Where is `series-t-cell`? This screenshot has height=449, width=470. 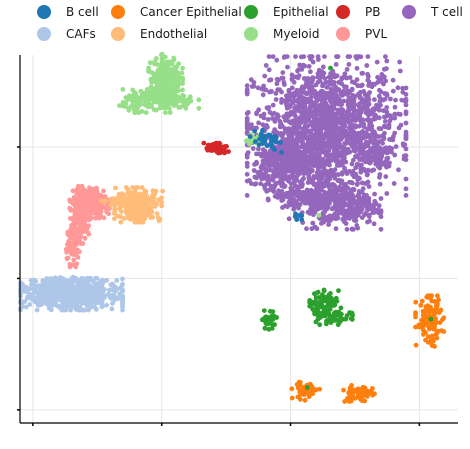
series-t-cell is located at coordinates (326, 143).